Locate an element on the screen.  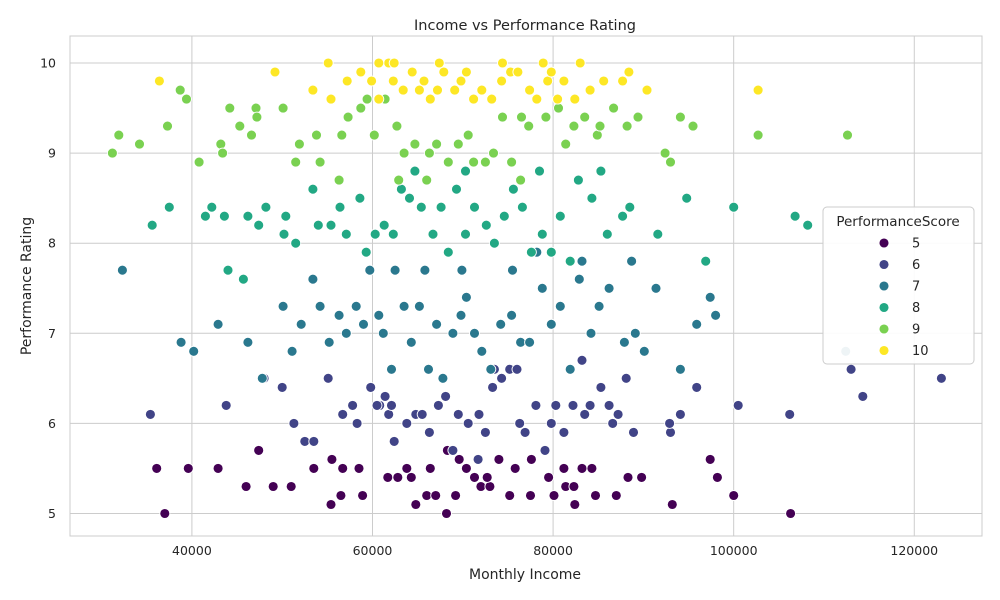
x-axis-label: Monthly Income is located at coordinates (525, 575).